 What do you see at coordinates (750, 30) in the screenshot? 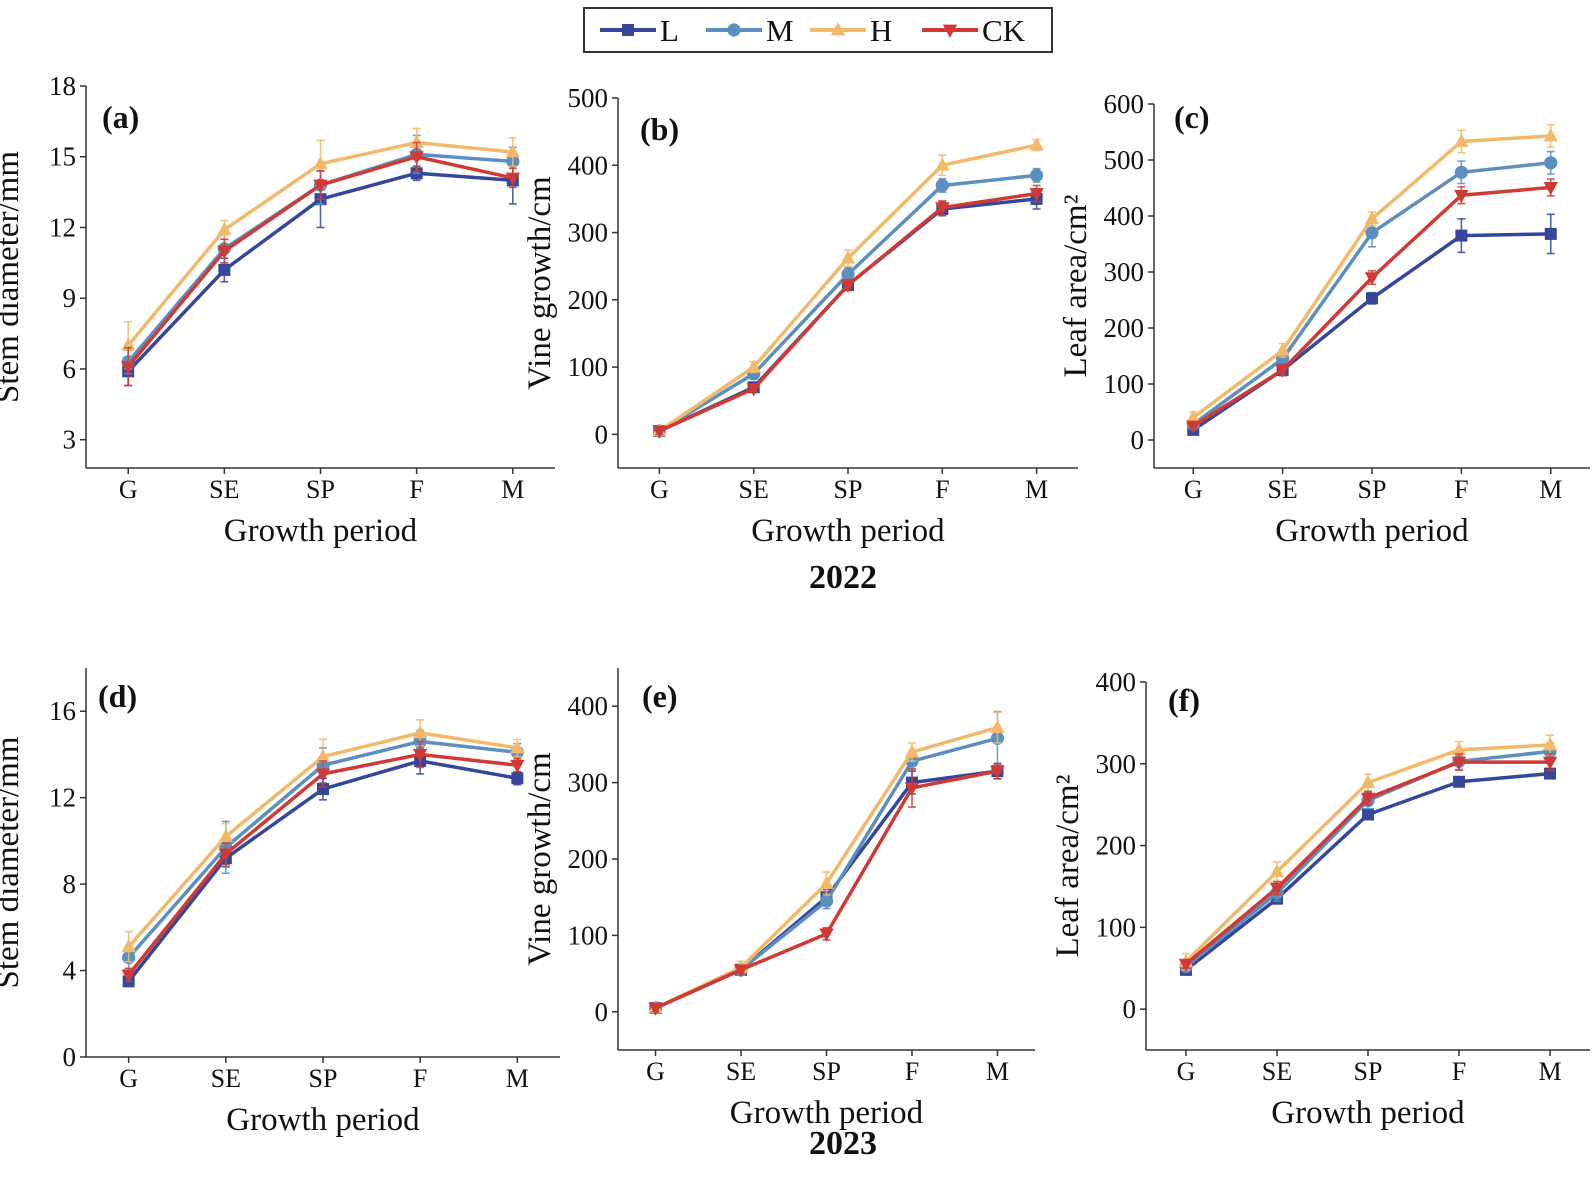
I see `legend-entry-m: M` at bounding box center [750, 30].